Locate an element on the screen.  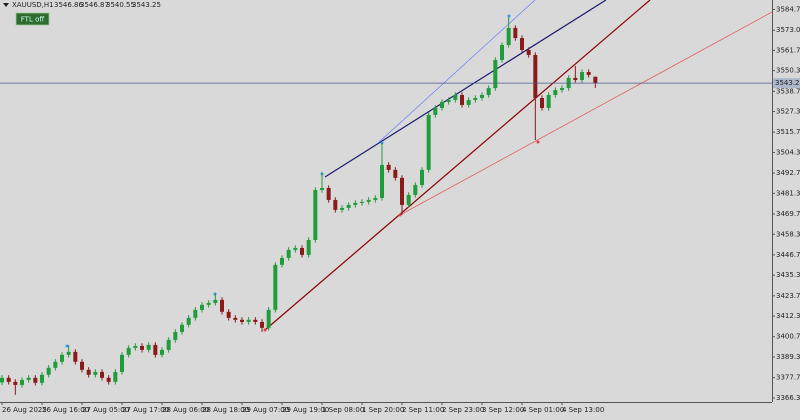
x-tick-label: 26 Aug 2025 is located at coordinates (24, 410).